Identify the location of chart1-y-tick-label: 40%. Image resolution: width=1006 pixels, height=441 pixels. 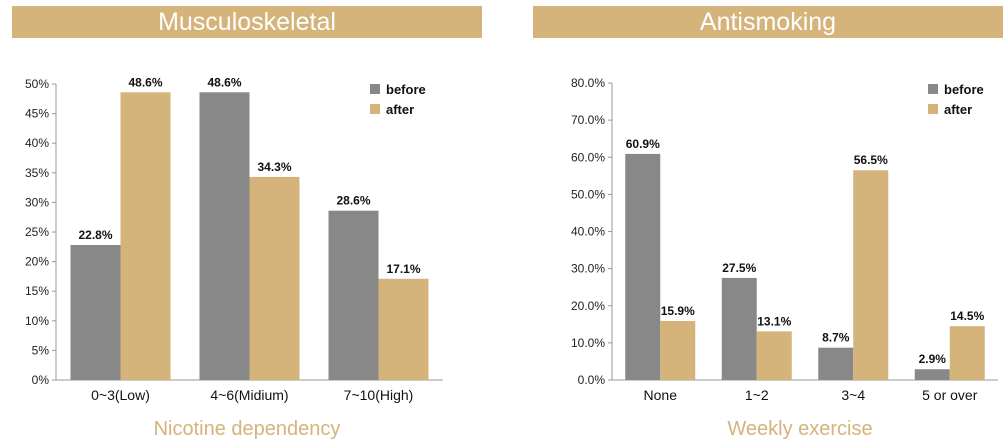
(37, 143).